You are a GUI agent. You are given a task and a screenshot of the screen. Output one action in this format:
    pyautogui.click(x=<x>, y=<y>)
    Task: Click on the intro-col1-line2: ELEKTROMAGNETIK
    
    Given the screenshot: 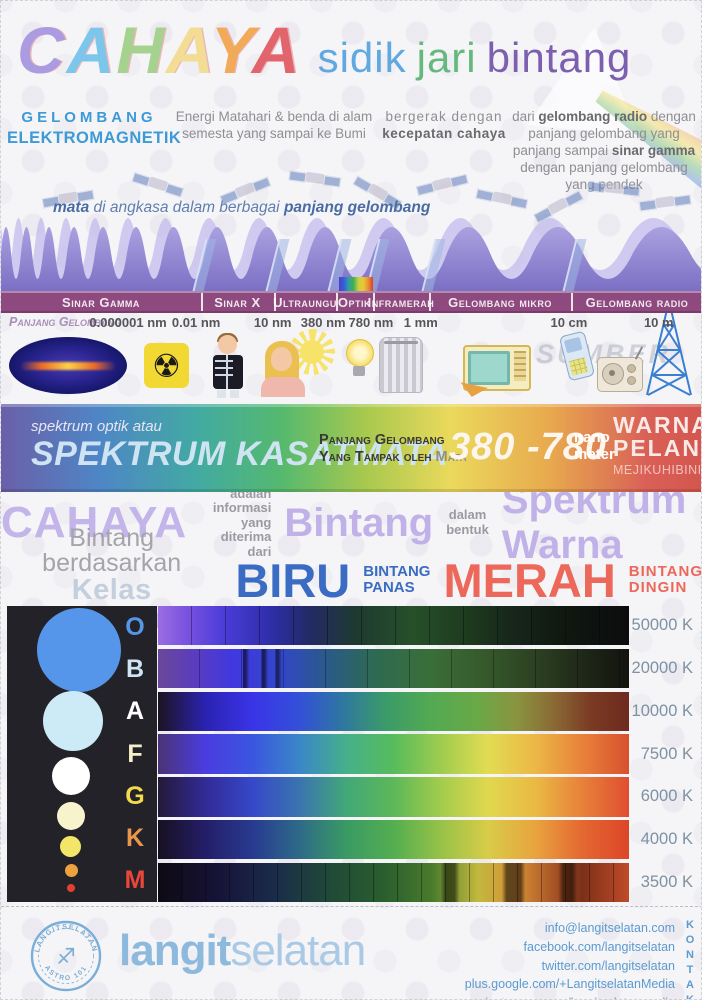 What is the action you would take?
    pyautogui.click(x=94, y=137)
    